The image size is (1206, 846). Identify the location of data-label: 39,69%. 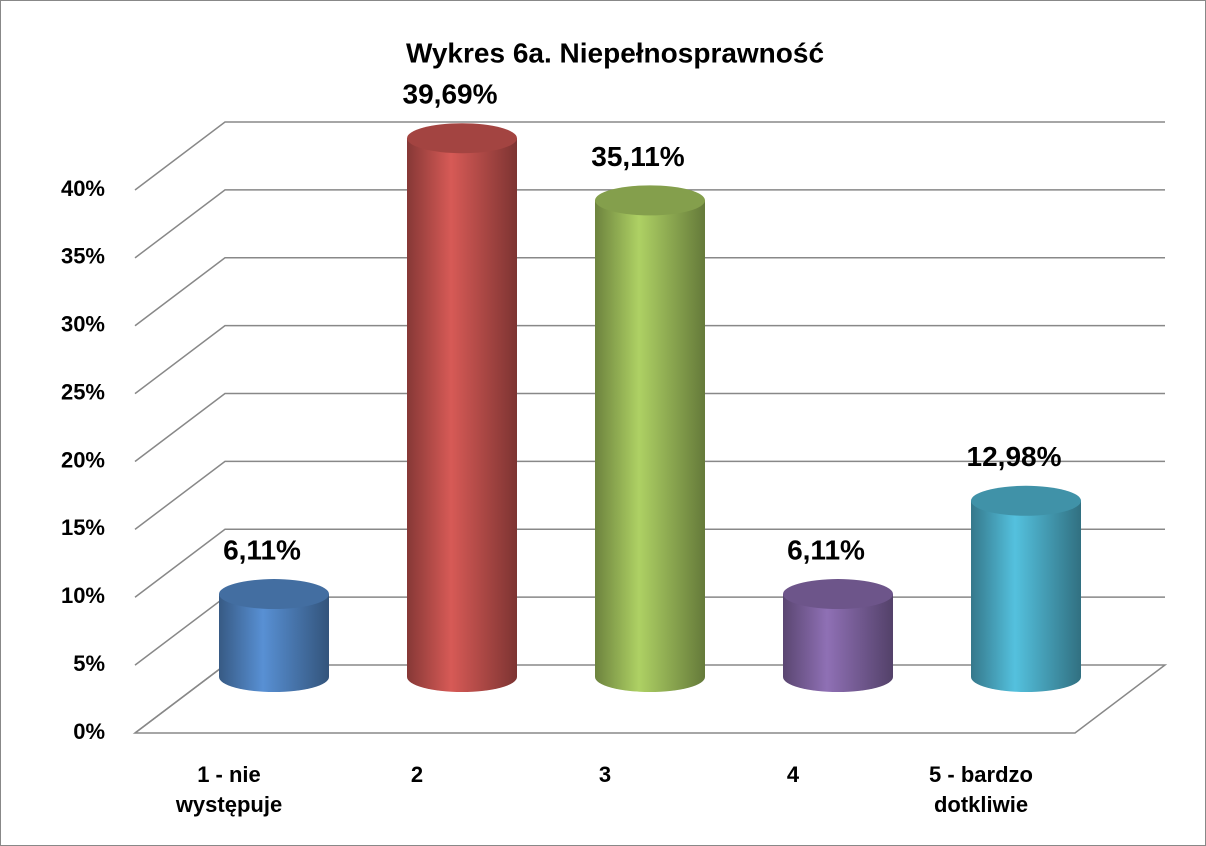
(450, 94).